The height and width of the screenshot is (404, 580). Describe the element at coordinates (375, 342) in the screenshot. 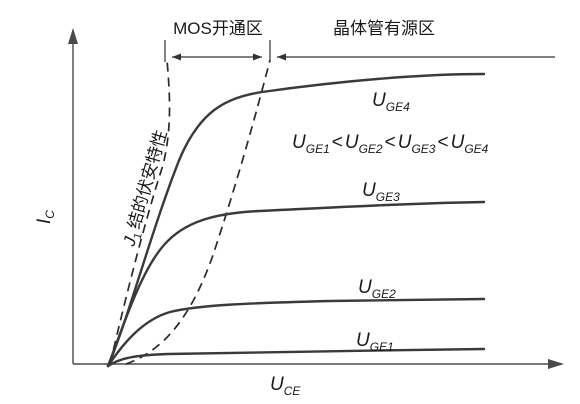

I see `label-uge1: UGE1` at that location.